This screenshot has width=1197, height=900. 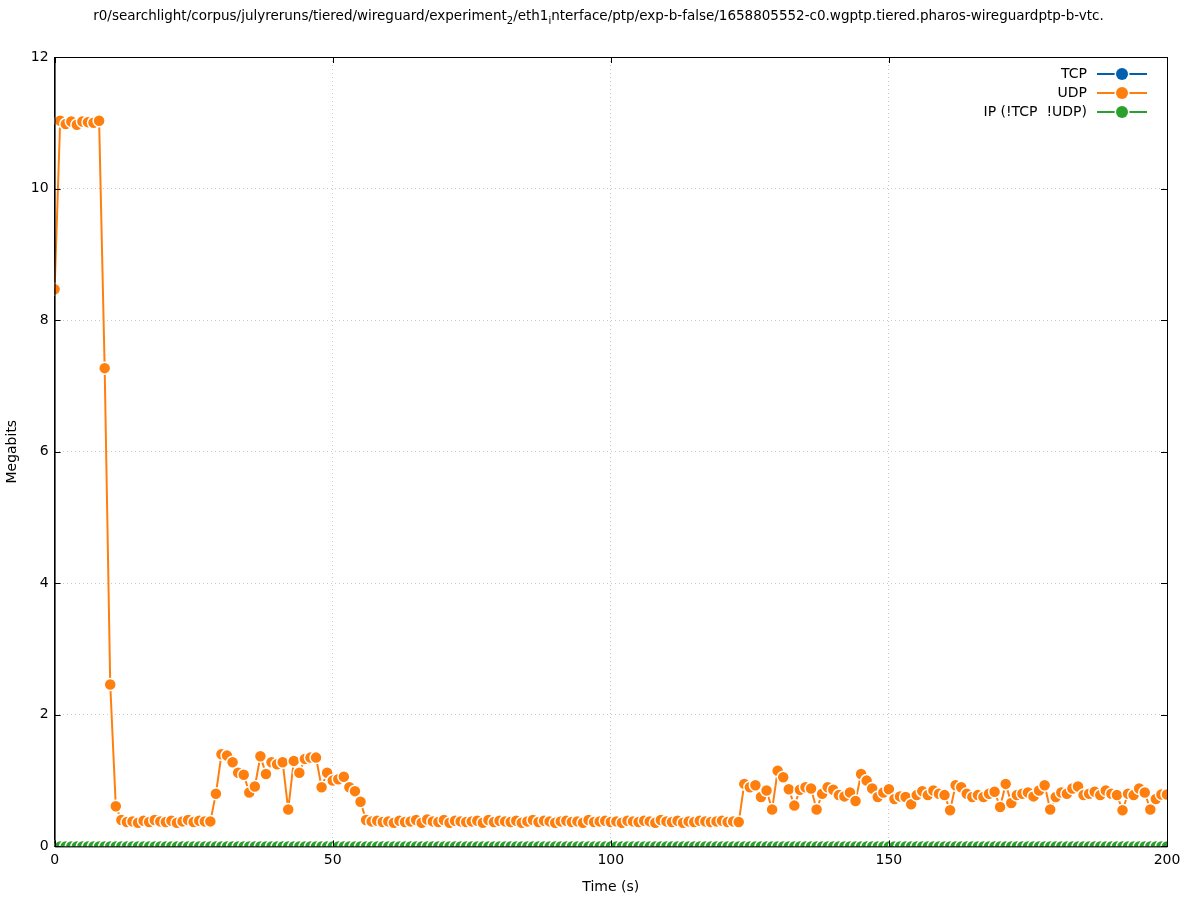 I want to click on y-tick-label: 10, so click(x=39, y=187).